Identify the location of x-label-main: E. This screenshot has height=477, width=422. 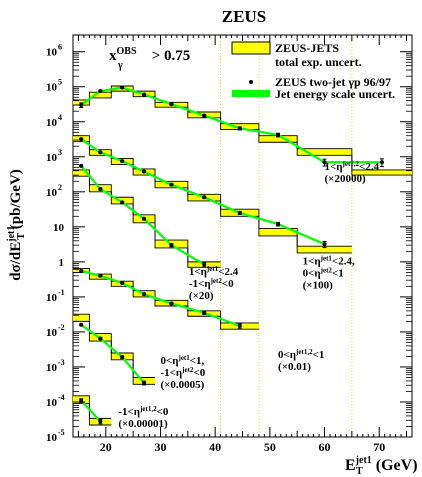
(350, 465).